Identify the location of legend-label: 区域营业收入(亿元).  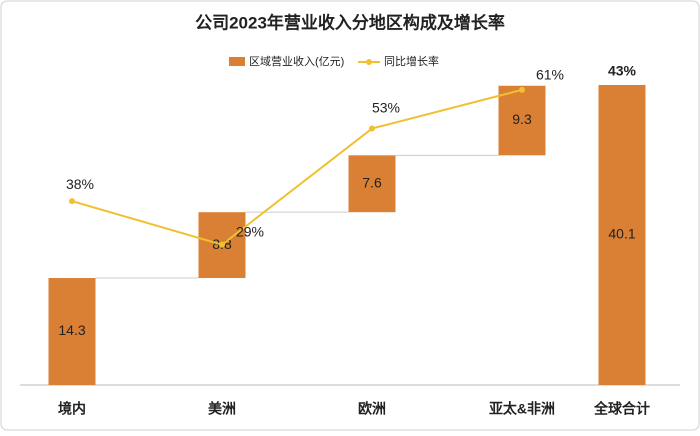
(296, 61).